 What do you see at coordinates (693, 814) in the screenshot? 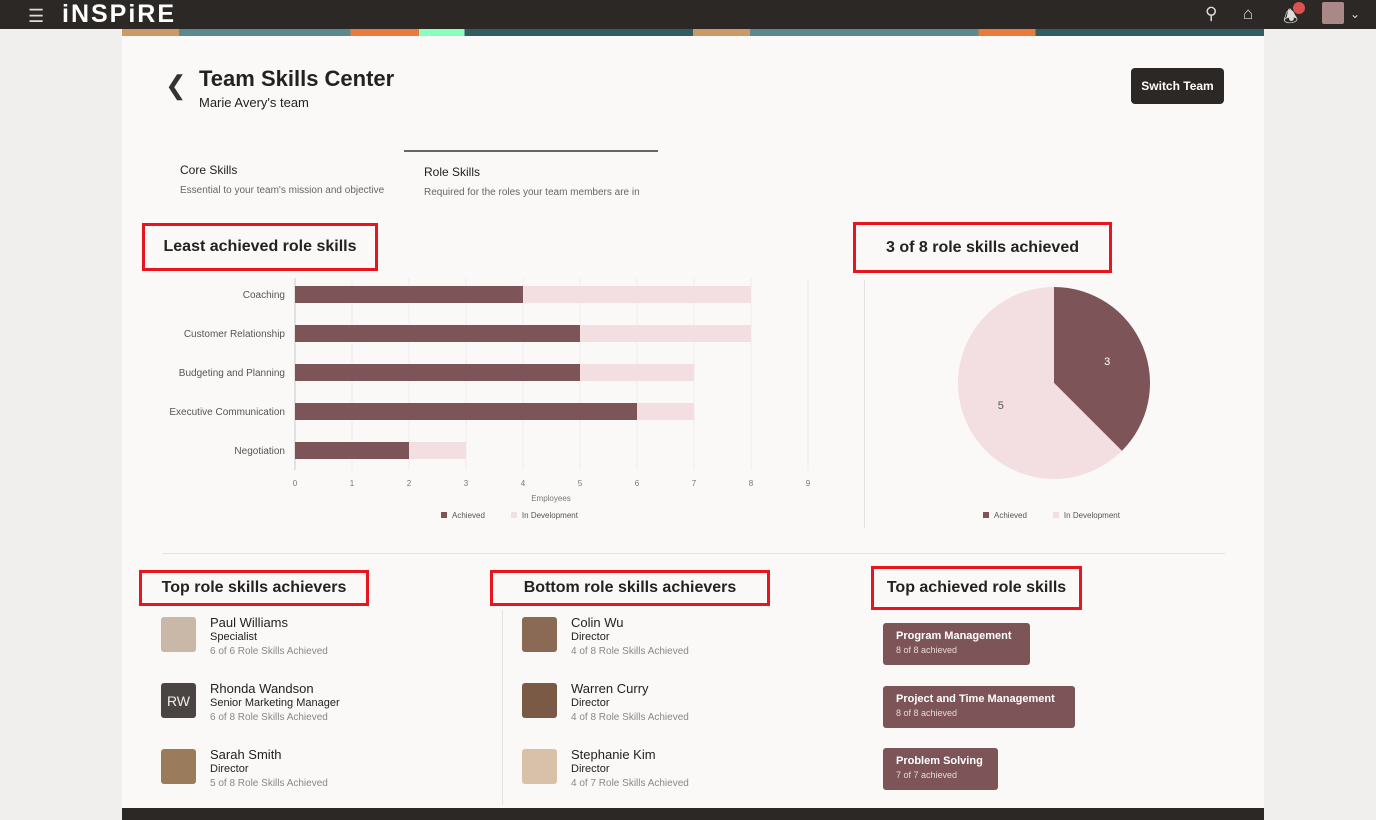
I see `bottom-bar` at bounding box center [693, 814].